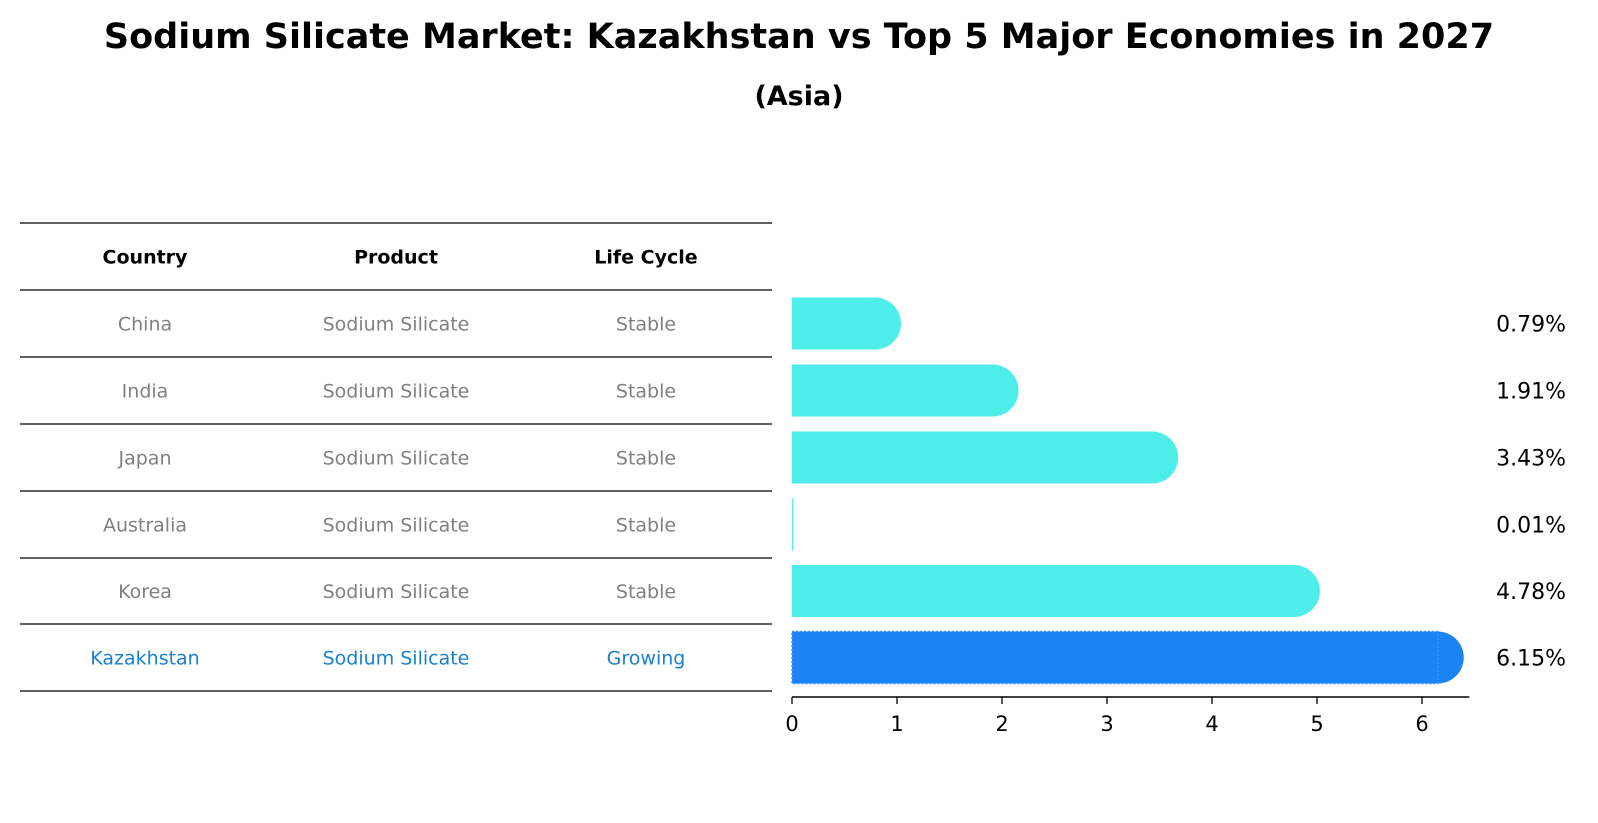 Image resolution: width=1598 pixels, height=823 pixels. I want to click on x-tick-label: 2, so click(1001, 724).